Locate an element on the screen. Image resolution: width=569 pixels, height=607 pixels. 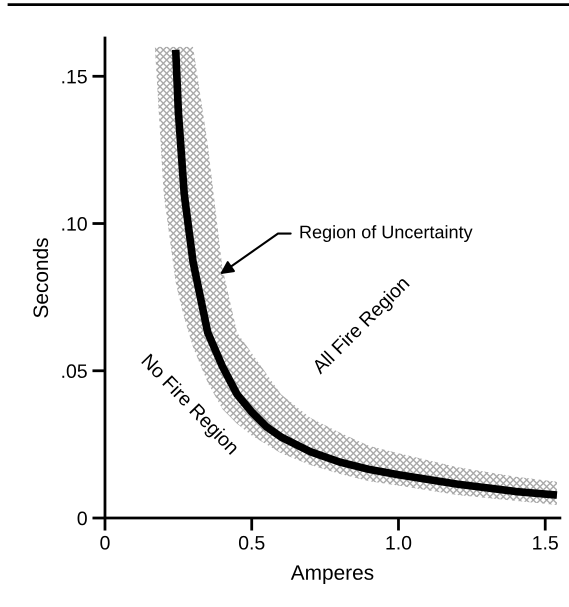
x-tick-label: 1.0 is located at coordinates (399, 543).